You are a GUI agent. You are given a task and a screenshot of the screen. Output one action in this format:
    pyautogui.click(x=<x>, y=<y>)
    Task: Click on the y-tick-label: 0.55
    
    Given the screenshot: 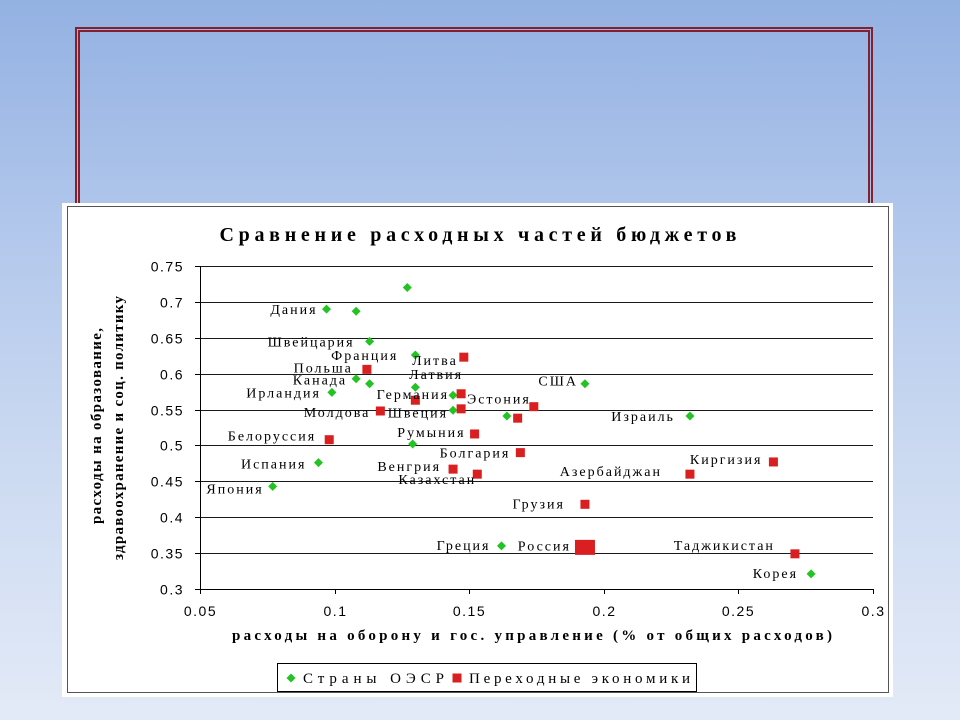 What is the action you would take?
    pyautogui.click(x=167, y=411)
    